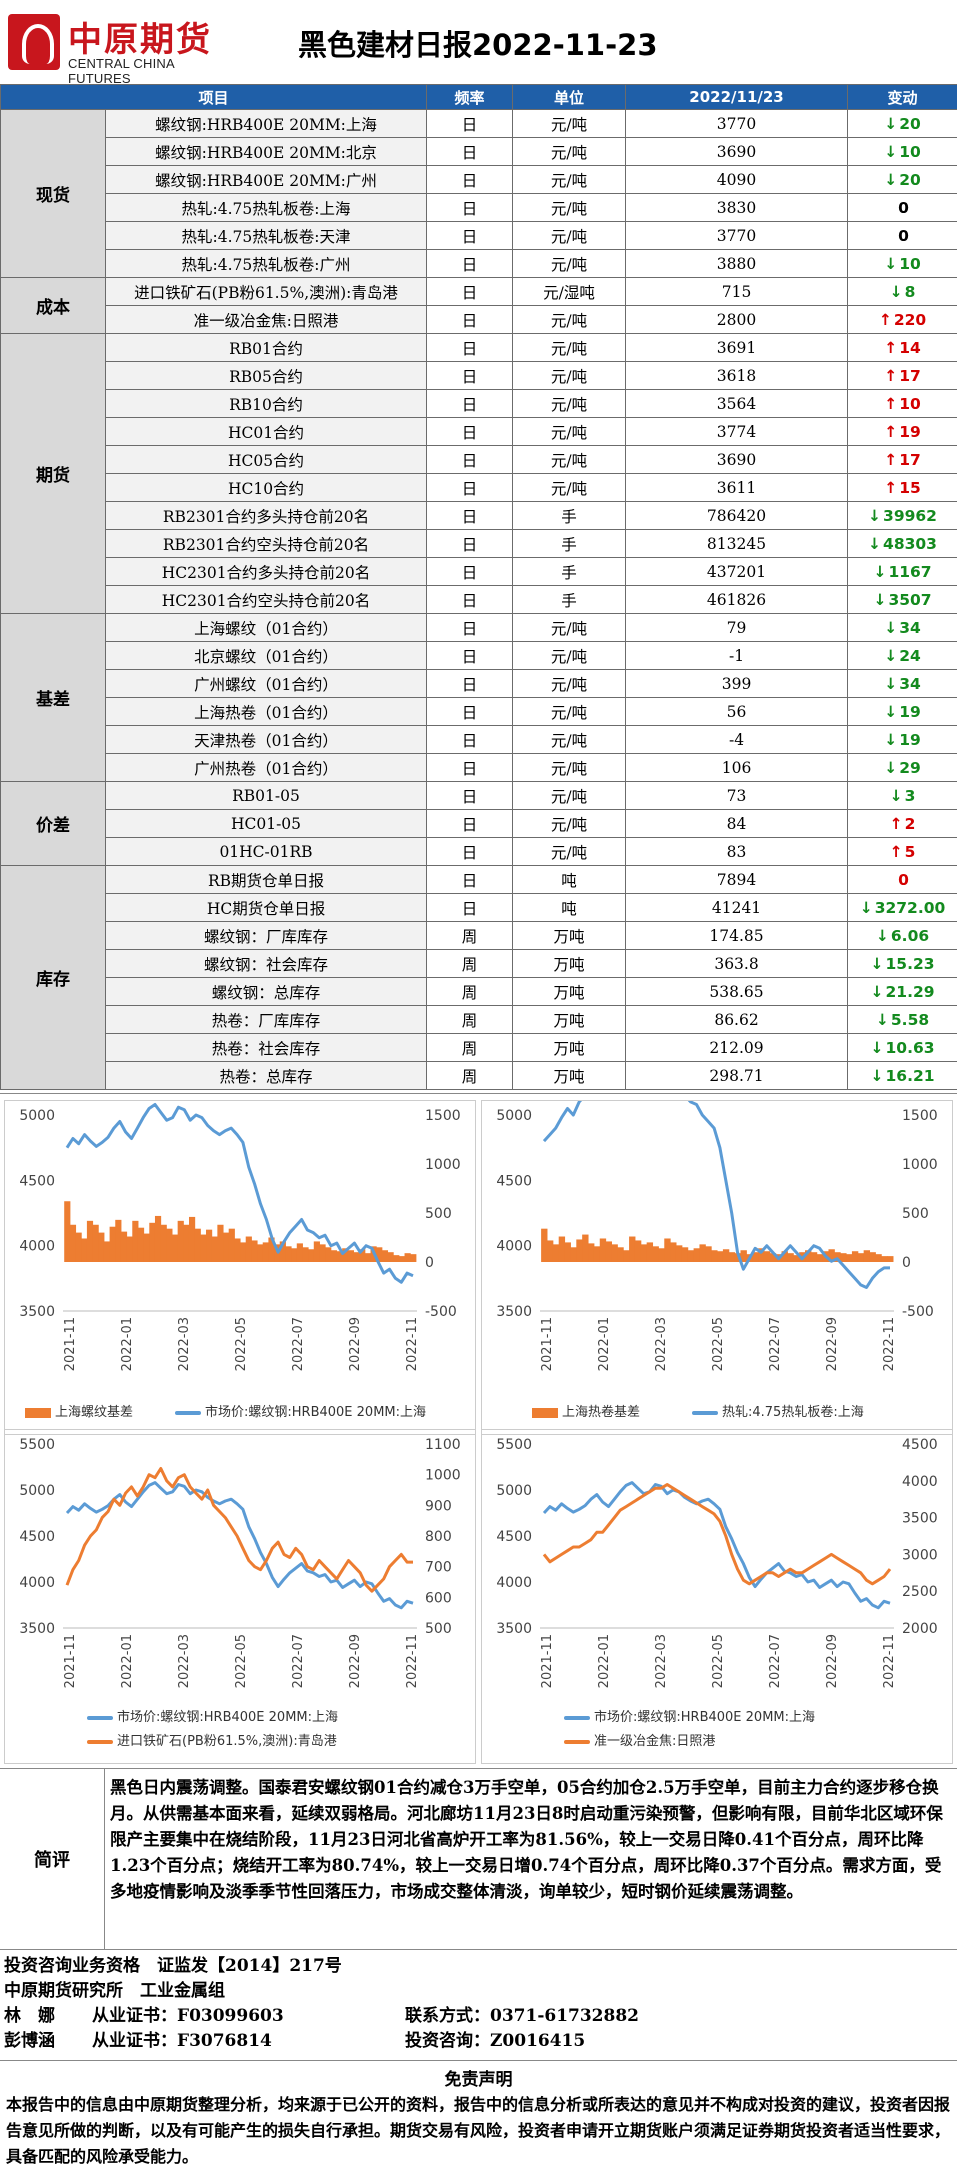 The image size is (957, 2174). What do you see at coordinates (266, 795) in the screenshot?
I see `item-cell: RB01-05` at bounding box center [266, 795].